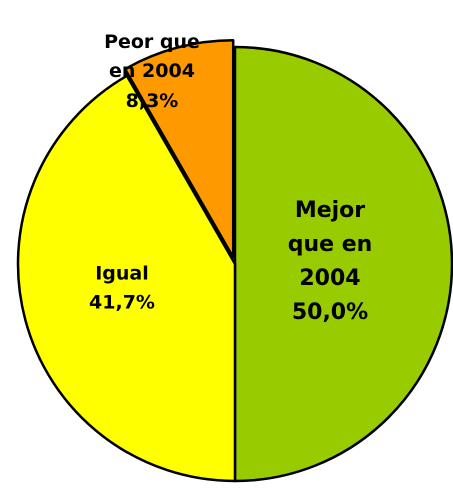  I want to click on pie-slice, so click(179, 148).